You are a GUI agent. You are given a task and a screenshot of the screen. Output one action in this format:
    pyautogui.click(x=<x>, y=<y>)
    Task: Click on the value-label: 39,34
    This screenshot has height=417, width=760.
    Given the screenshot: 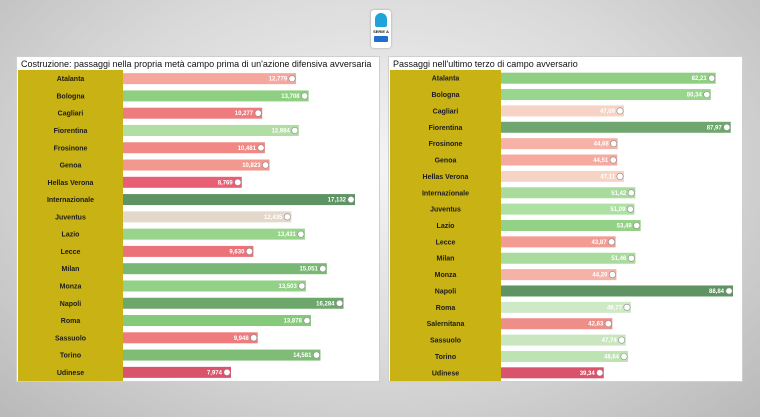 What is the action you would take?
    pyautogui.click(x=588, y=374)
    